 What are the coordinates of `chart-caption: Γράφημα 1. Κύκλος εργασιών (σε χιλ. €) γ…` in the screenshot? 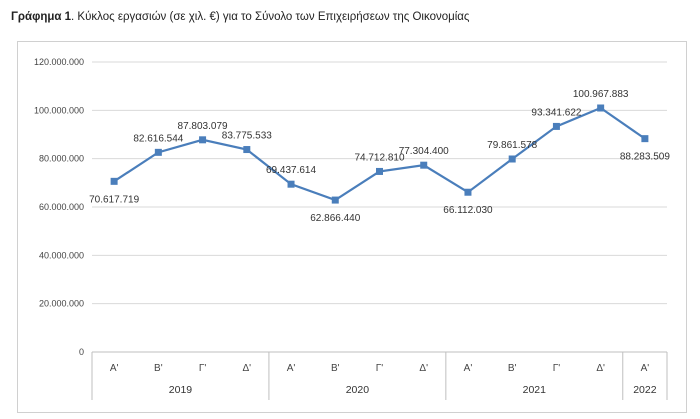 It's located at (240, 17).